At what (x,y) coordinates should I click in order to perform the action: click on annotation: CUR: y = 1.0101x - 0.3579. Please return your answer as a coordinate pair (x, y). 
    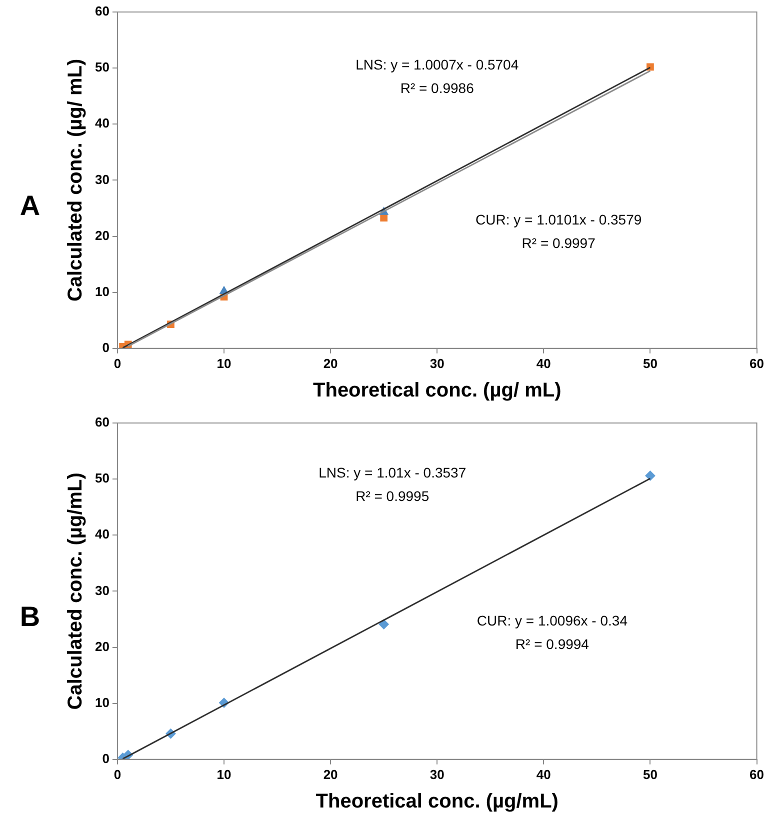
    Looking at the image, I should click on (559, 219).